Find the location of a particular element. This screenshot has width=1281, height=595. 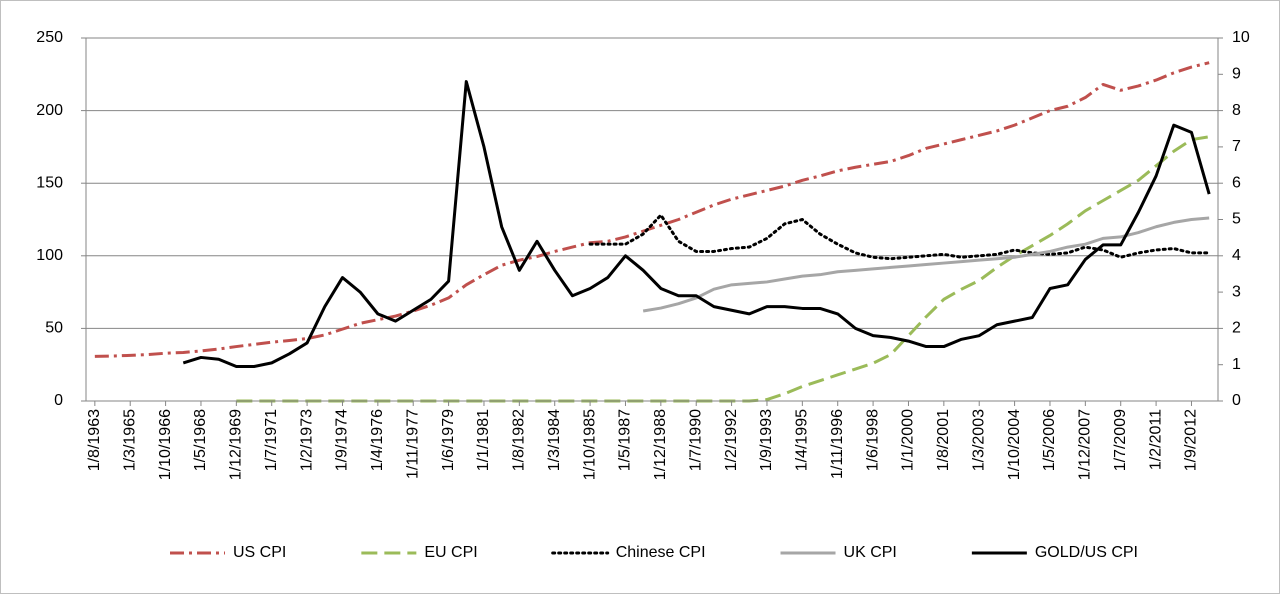

legend-label: GOLD/US CPI is located at coordinates (1086, 552).